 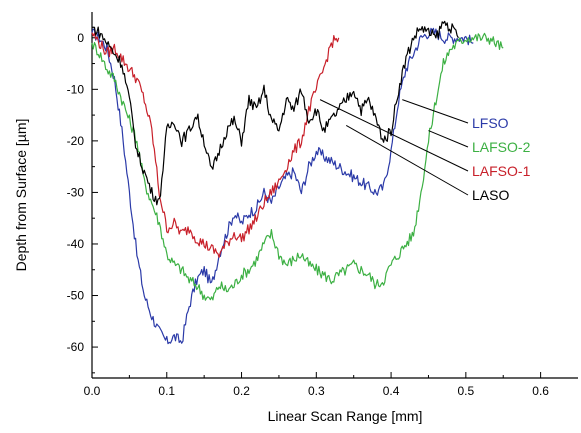 I want to click on x-tick-label: 0.5, so click(x=466, y=391).